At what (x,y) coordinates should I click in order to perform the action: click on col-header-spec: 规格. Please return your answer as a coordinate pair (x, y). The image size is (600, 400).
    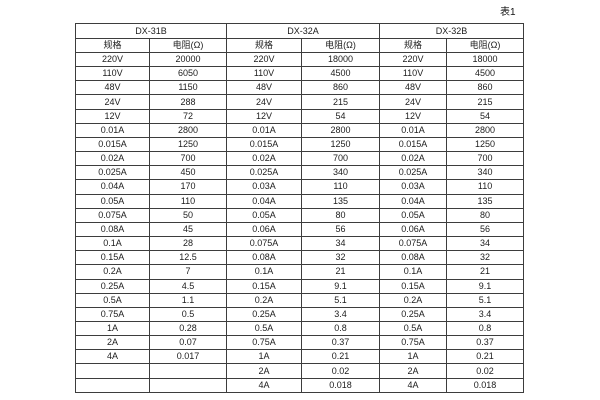
    Looking at the image, I should click on (413, 45).